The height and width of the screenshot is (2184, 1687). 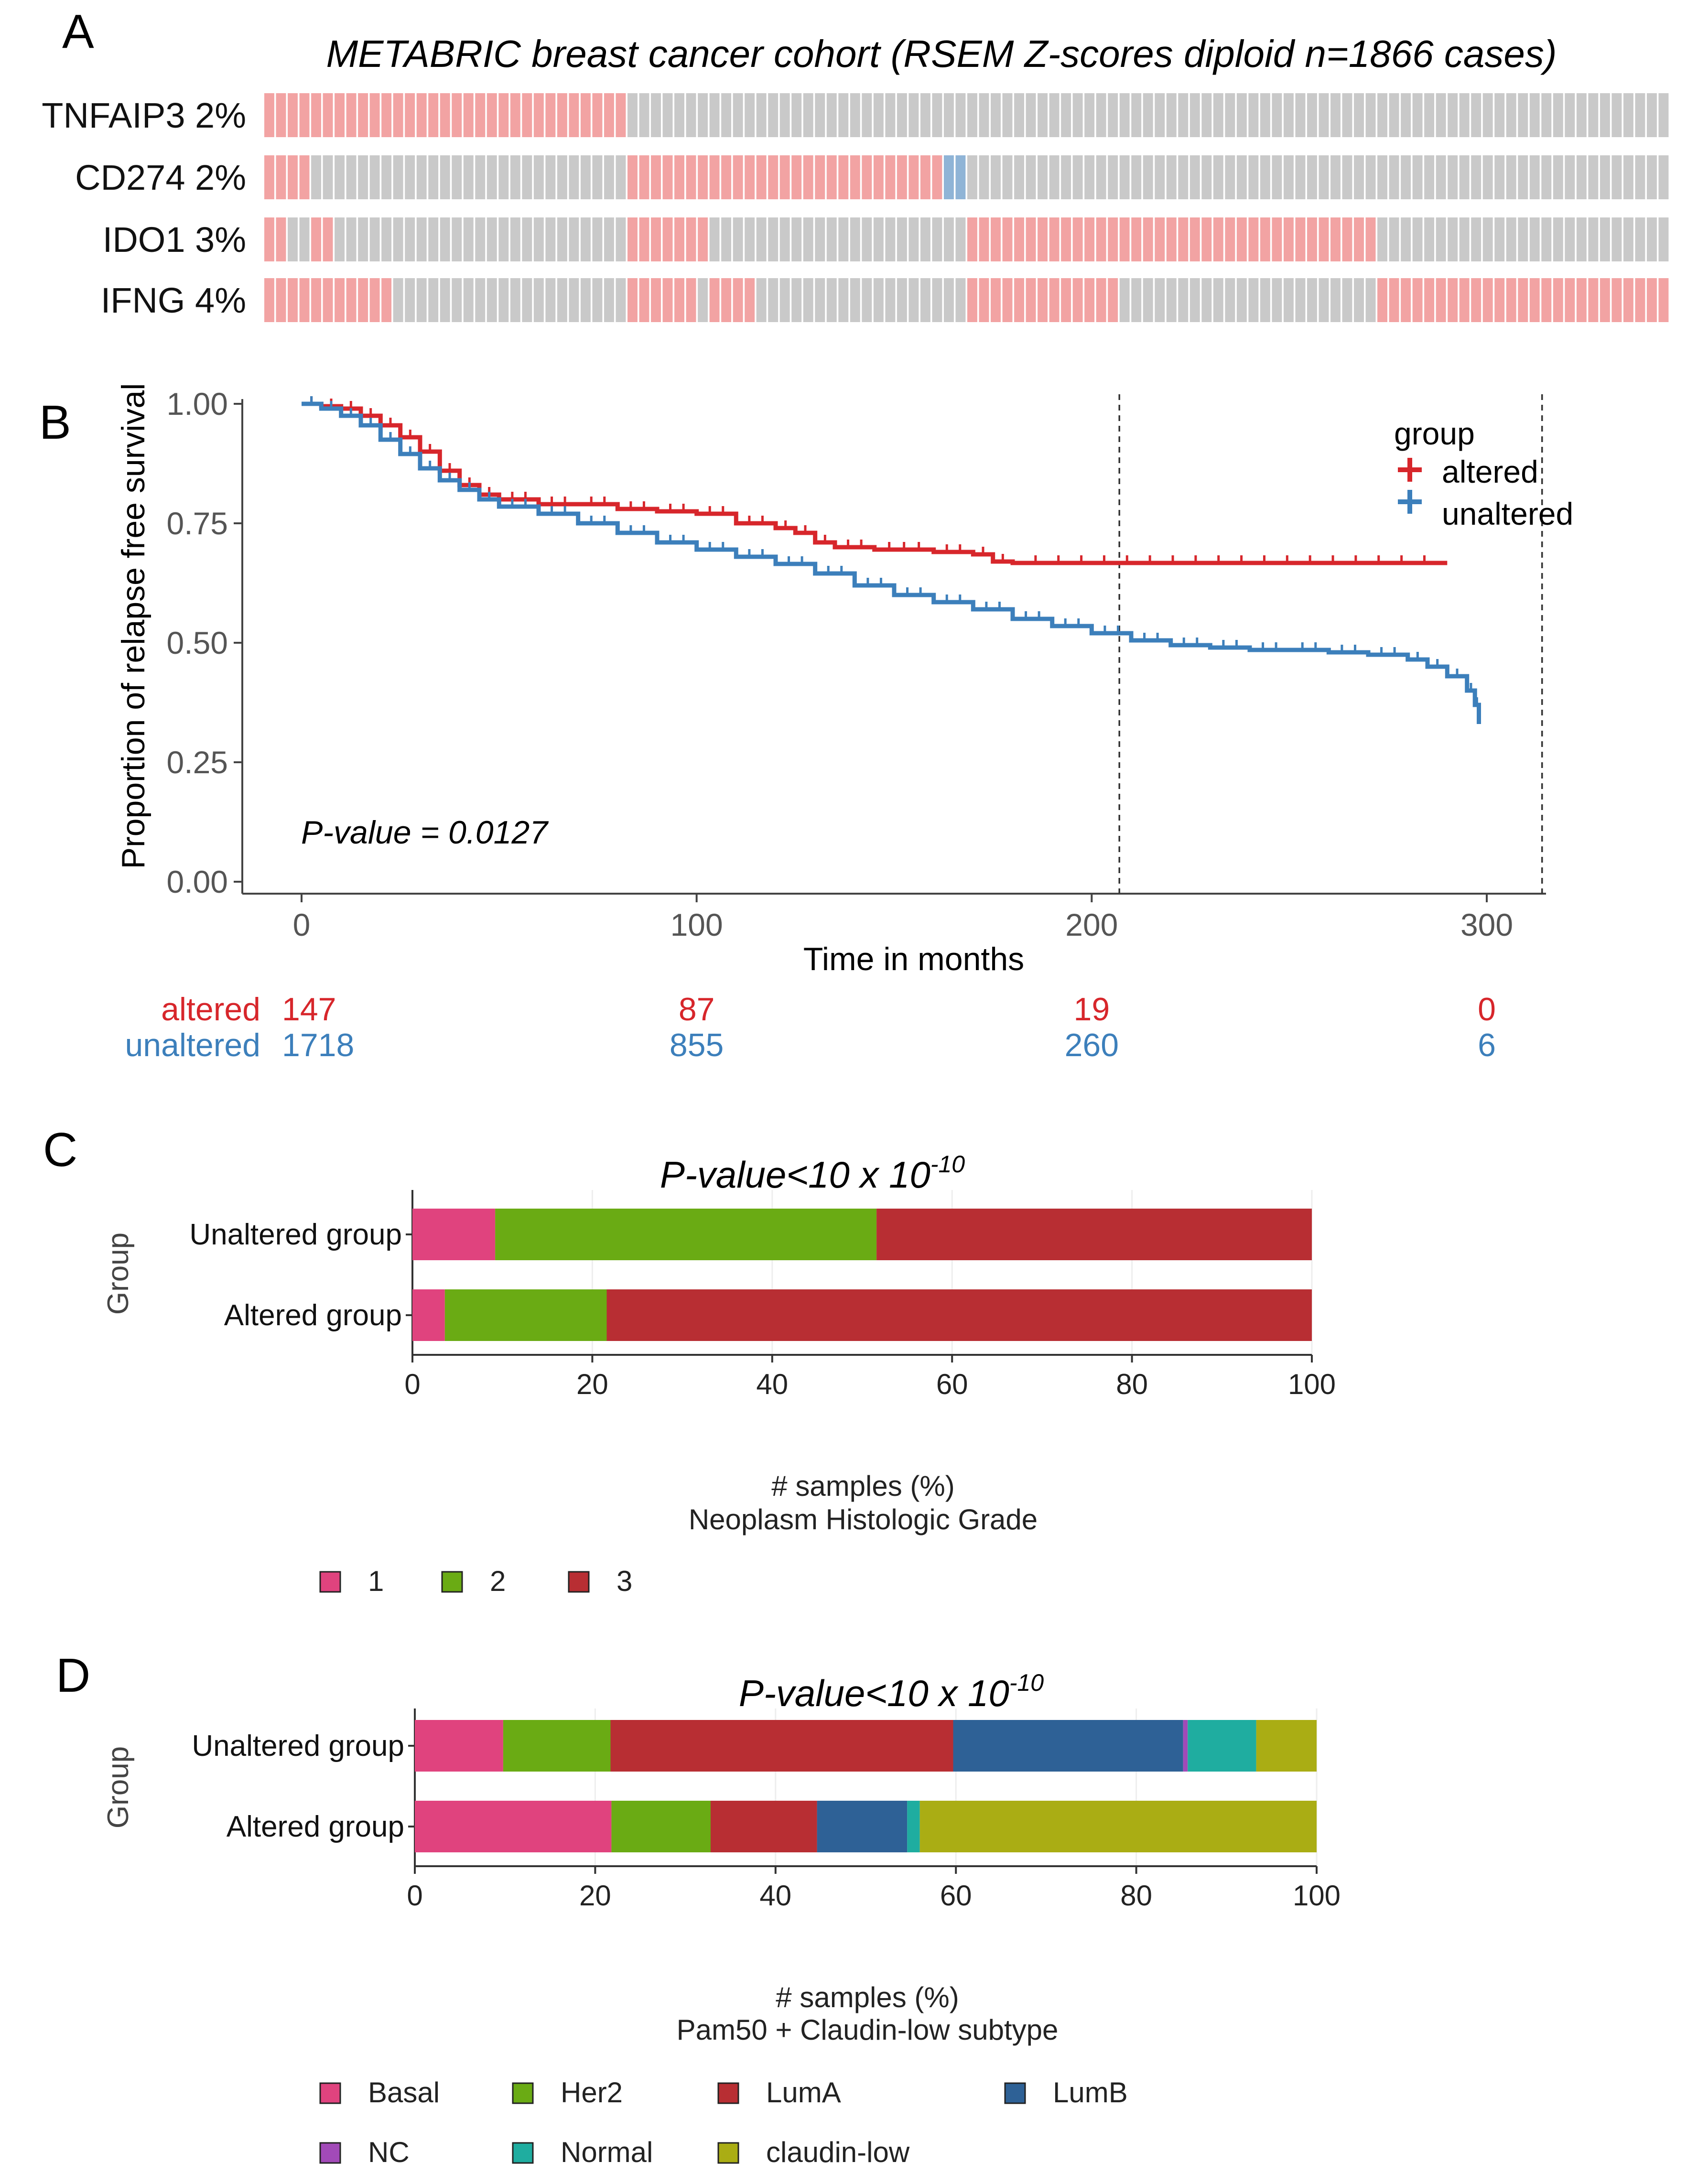 I want to click on risk-table-value-unaltered: 260, so click(x=1092, y=1045).